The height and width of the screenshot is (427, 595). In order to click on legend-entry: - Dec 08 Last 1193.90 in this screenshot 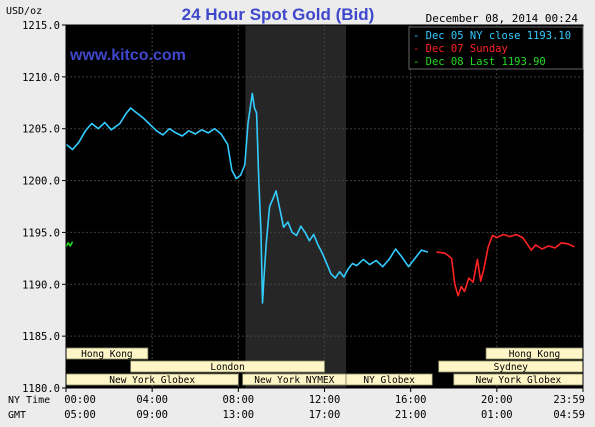, I will do `click(479, 62)`.